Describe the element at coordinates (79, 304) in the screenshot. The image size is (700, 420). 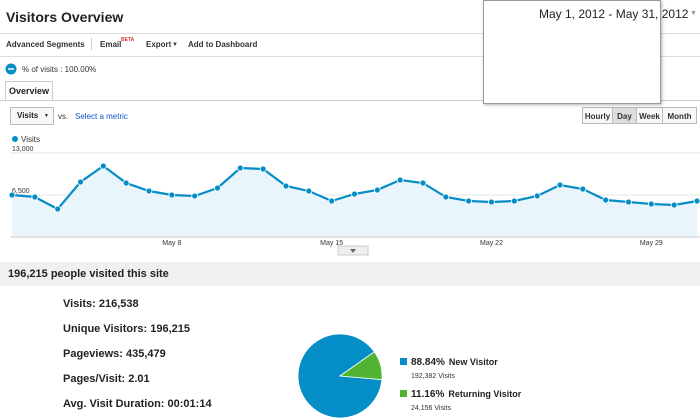
I see `metric-name: Visits:` at that location.